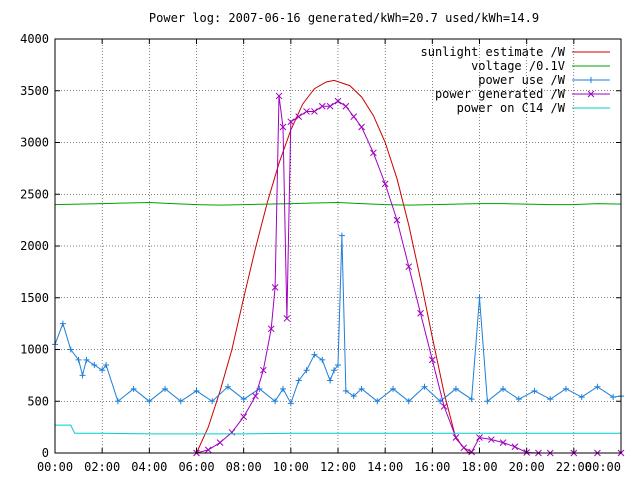  I want to click on y-tick-label: 1500, so click(34, 298).